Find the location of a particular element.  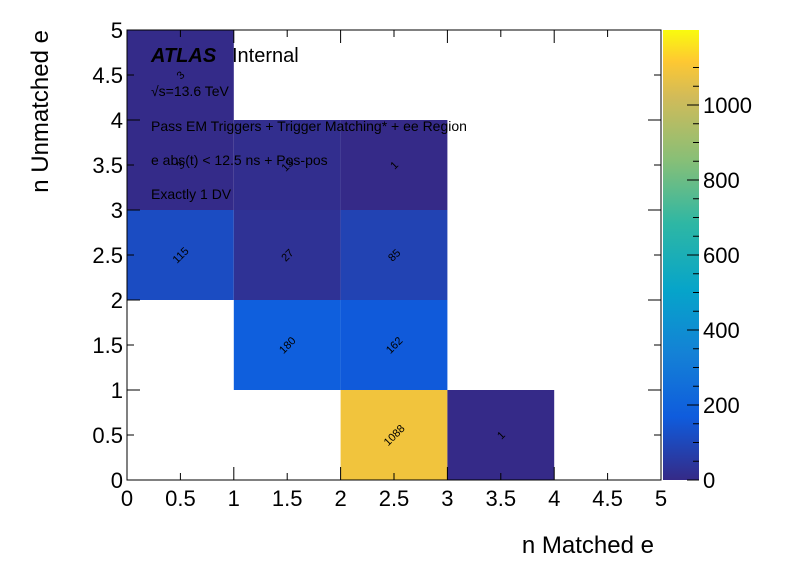

y-tick-label: 0.5 is located at coordinates (107, 435).